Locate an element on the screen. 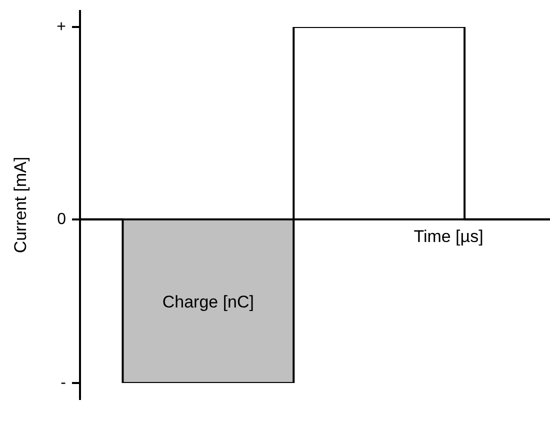 This screenshot has width=550, height=433. x-axis-title: Time [µs] is located at coordinates (449, 237).